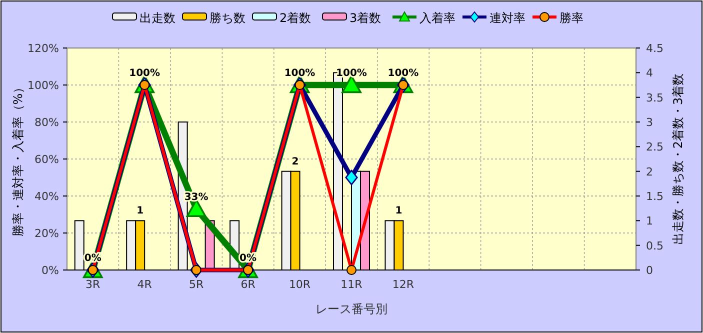  Describe the element at coordinates (46, 122) in the screenshot. I see `y-tick-label: 80%` at that location.